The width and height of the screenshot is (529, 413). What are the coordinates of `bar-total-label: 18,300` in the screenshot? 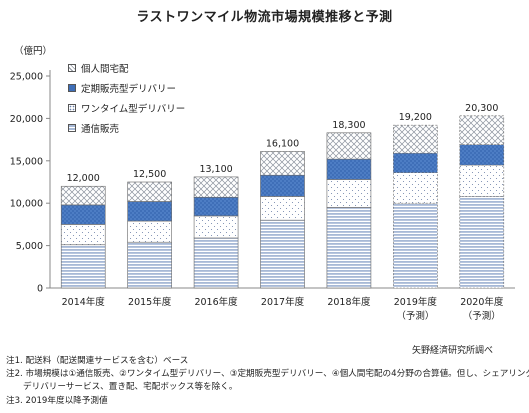 It's located at (348, 125).